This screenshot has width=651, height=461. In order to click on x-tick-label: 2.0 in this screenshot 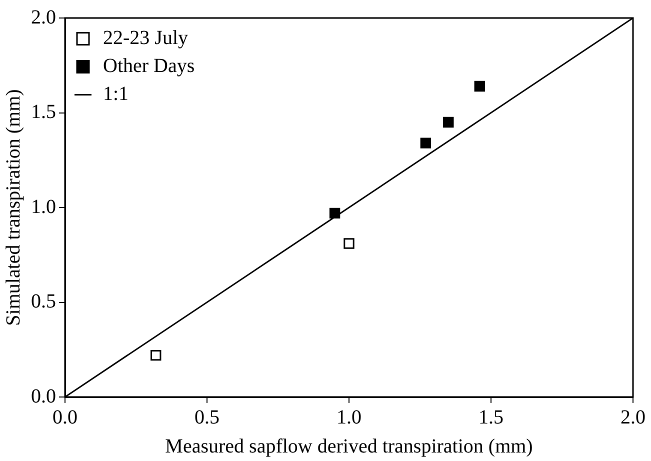, I will do `click(633, 417)`.